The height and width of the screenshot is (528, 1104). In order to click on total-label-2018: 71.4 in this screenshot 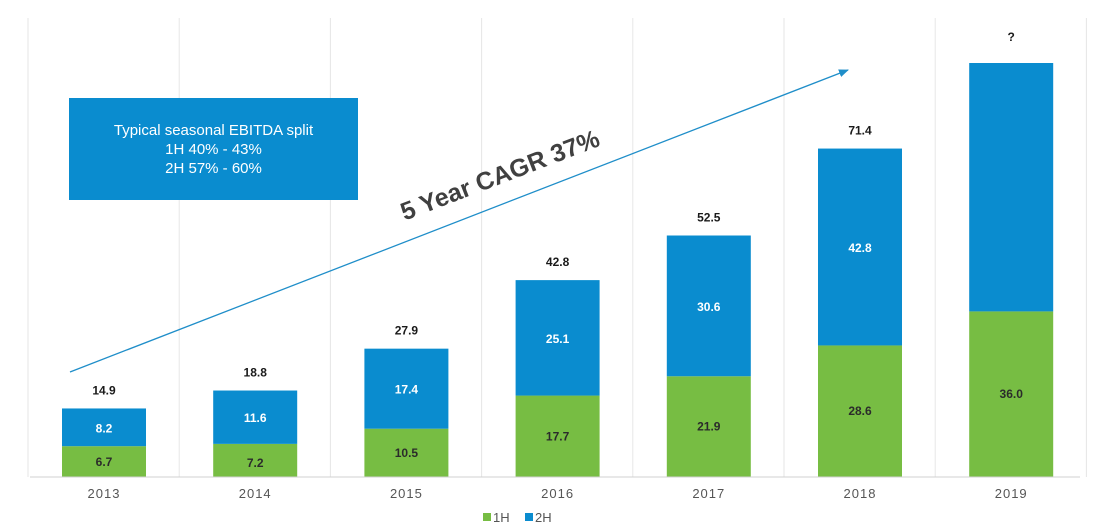, I will do `click(860, 131)`.